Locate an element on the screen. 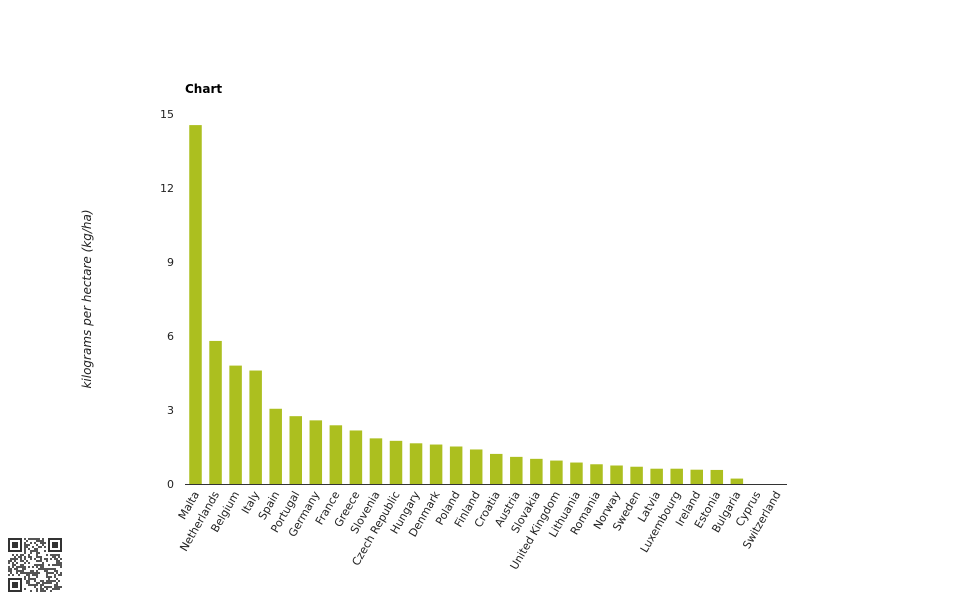 Image resolution: width=975 pixels, height=600 pixels. y-tick-label: 12 is located at coordinates (167, 188).